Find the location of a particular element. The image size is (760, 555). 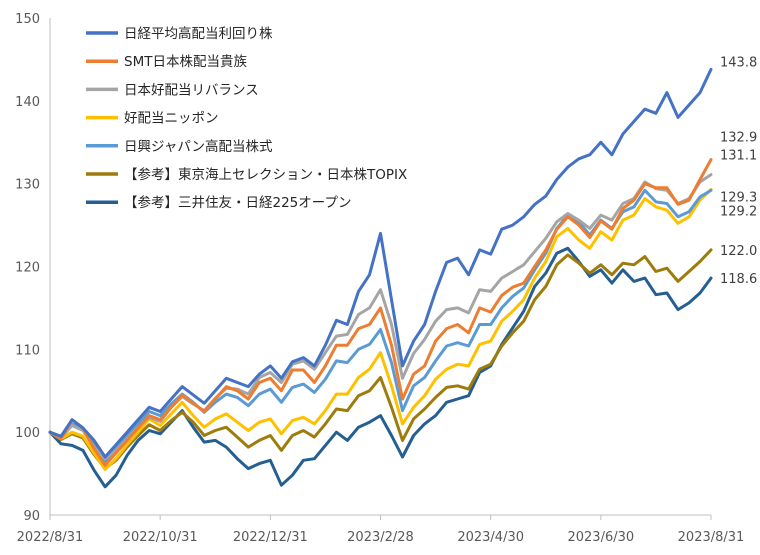

end-value-label: 122.0 is located at coordinates (738, 251).